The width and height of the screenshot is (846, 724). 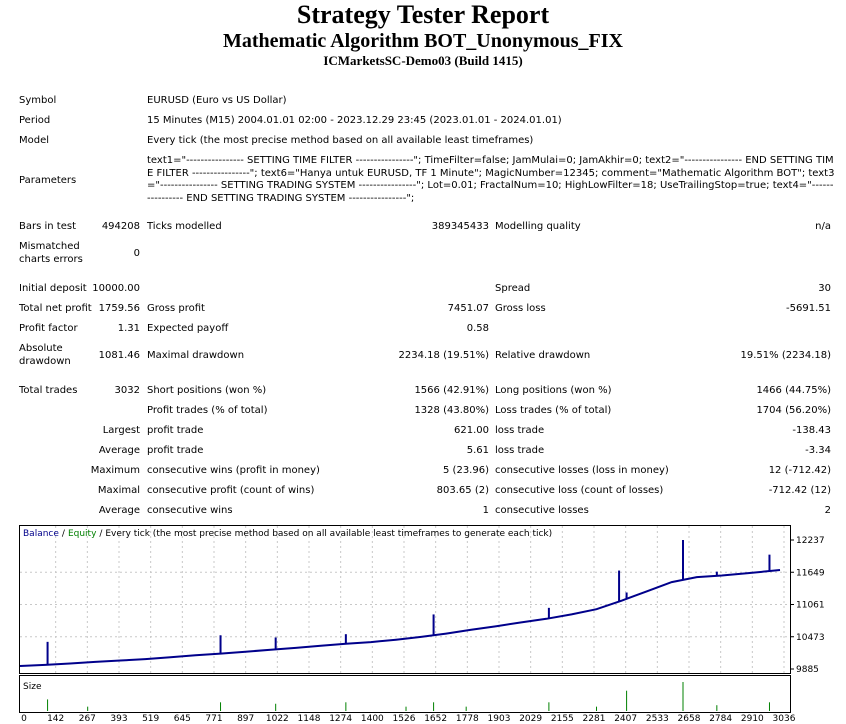 I want to click on x-tick-label: 2910, so click(x=752, y=718).